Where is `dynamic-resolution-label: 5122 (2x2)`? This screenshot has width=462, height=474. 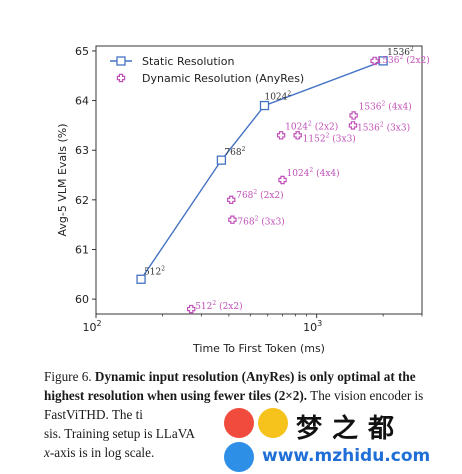
dynamic-resolution-label: 5122 (2x2) is located at coordinates (218, 306).